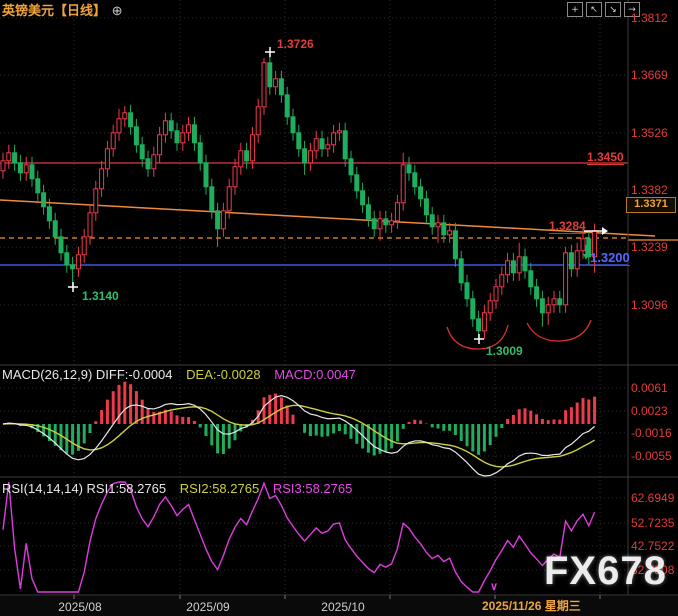  I want to click on support-level-label: 1.3200, so click(610, 258).